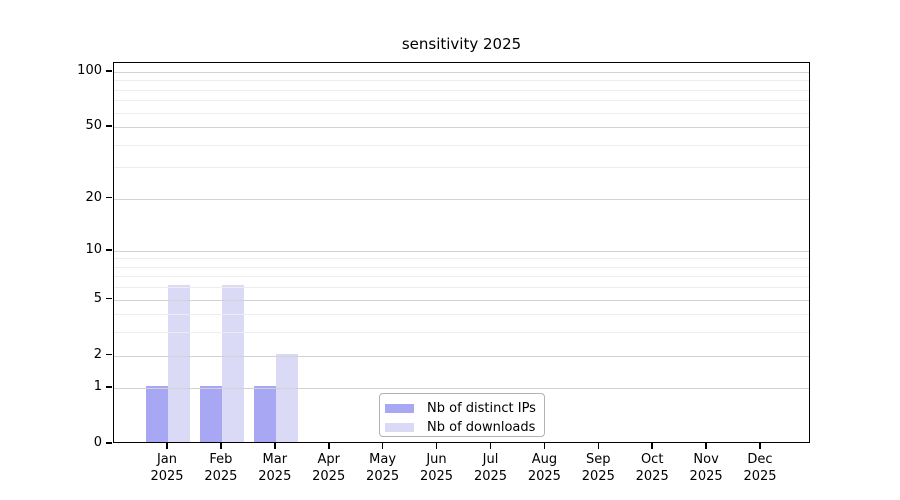  What do you see at coordinates (481, 408) in the screenshot?
I see `legend-label: Nb of distinct IPs` at bounding box center [481, 408].